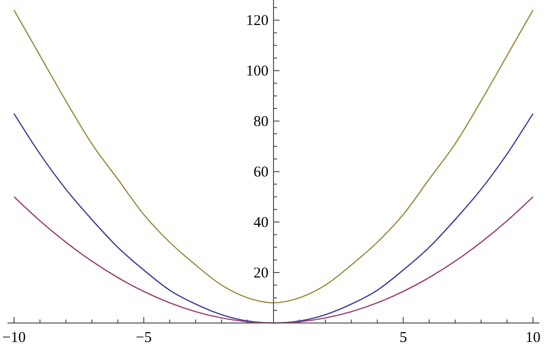 The height and width of the screenshot is (348, 545). What do you see at coordinates (261, 223) in the screenshot?
I see `y-tick-label: 40` at bounding box center [261, 223].